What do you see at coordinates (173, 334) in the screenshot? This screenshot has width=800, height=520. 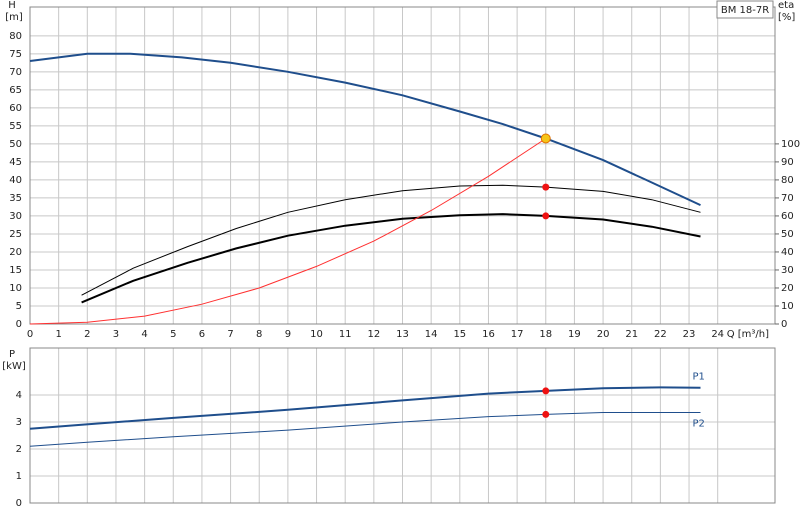 I see `x-tick-label: 5` at bounding box center [173, 334].